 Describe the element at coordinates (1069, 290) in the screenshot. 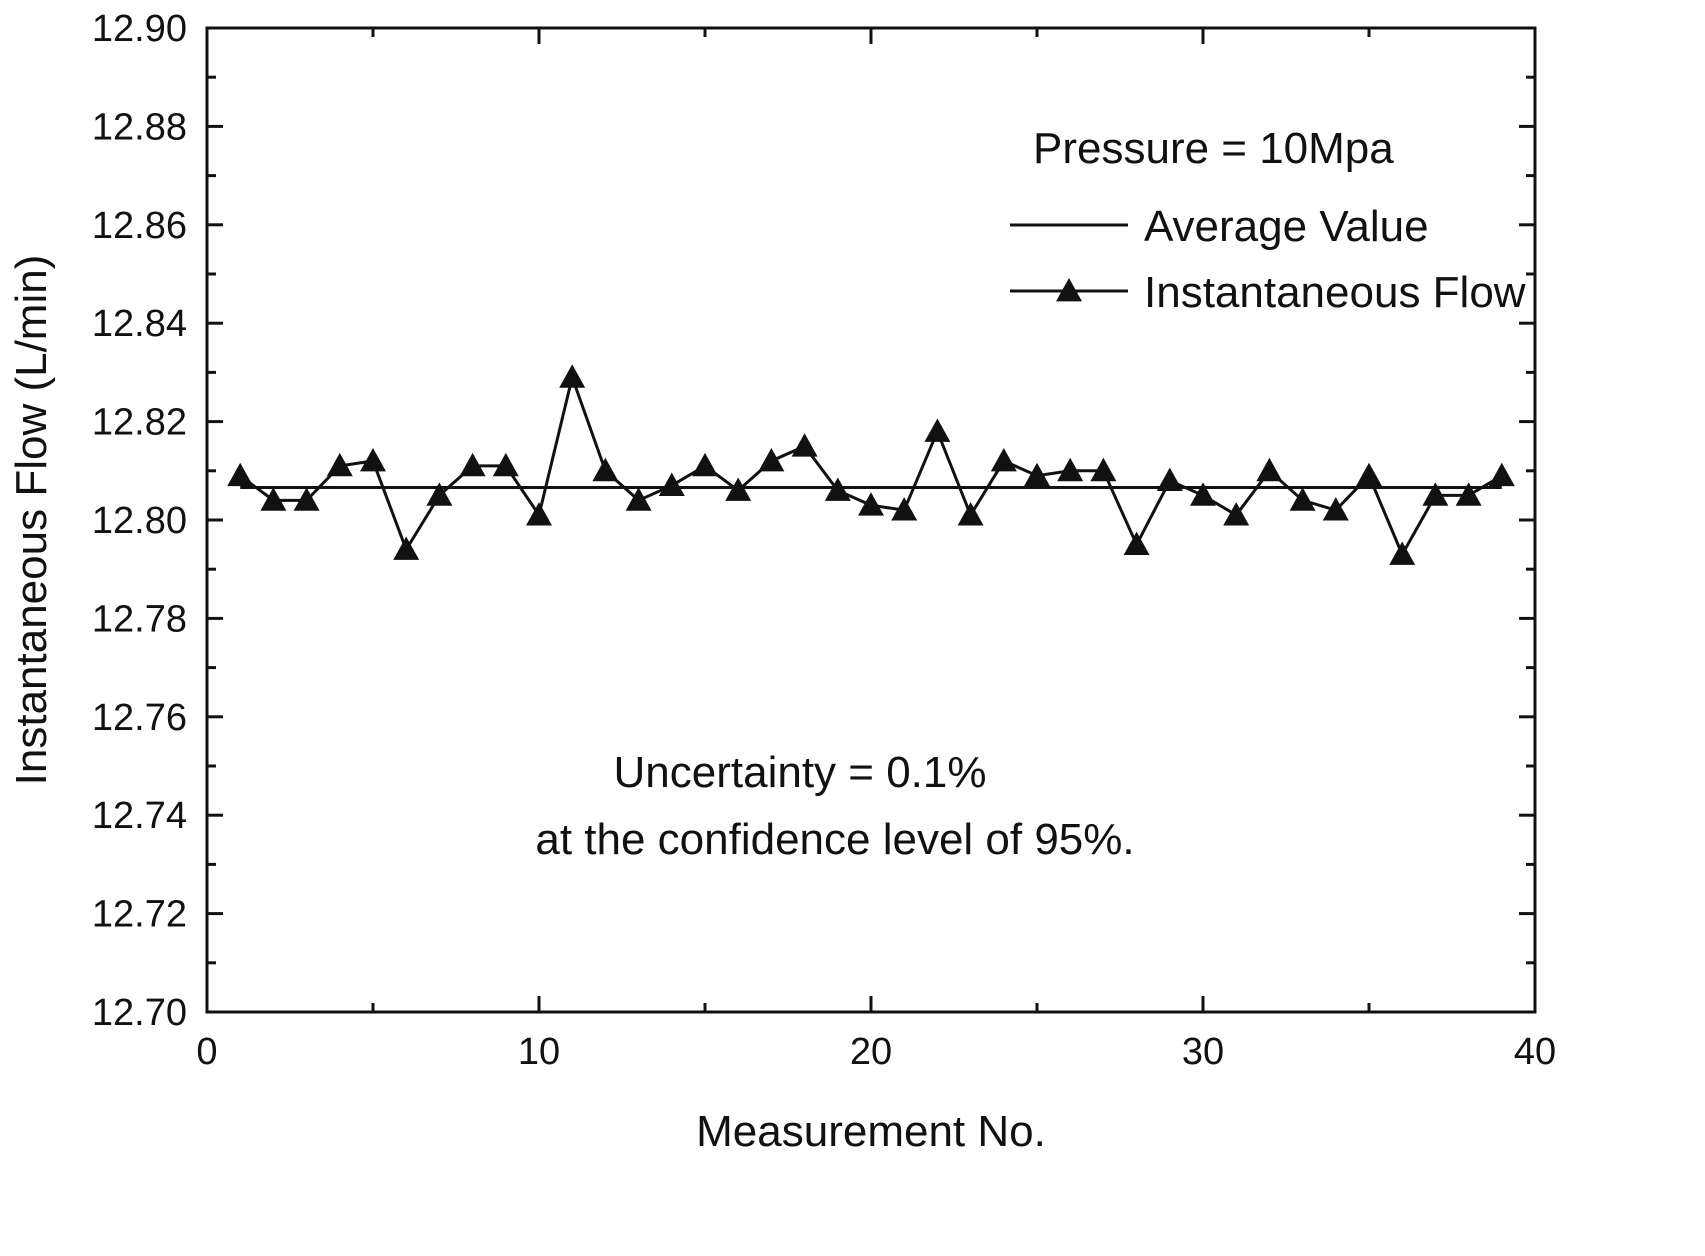

I see `legend-triangle-icon` at that location.